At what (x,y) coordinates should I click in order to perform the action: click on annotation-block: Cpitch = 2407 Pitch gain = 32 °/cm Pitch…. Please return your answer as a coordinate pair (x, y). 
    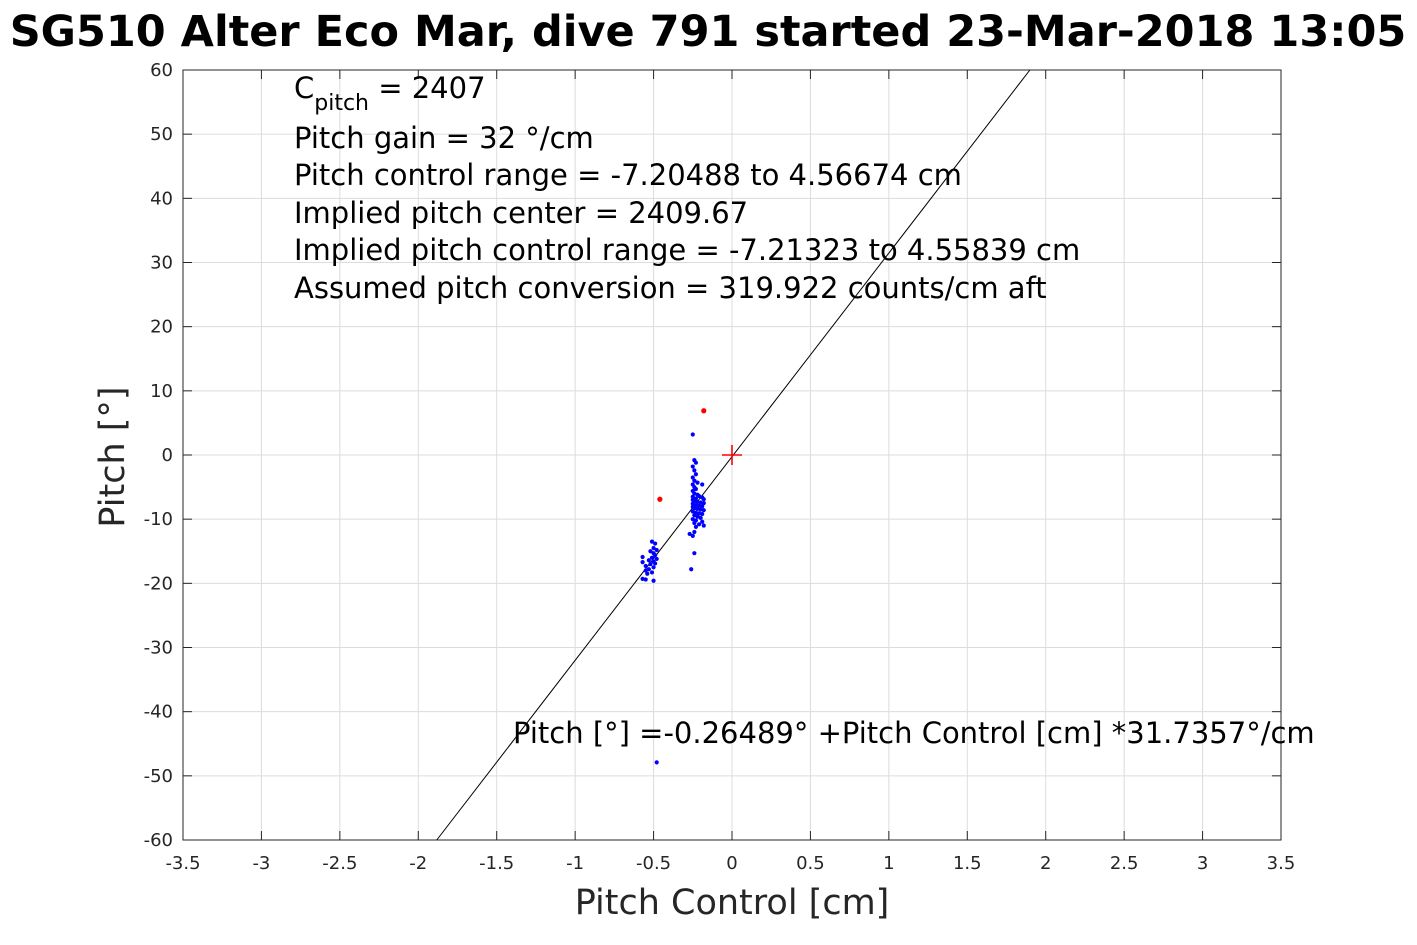
    Looking at the image, I should click on (687, 188).